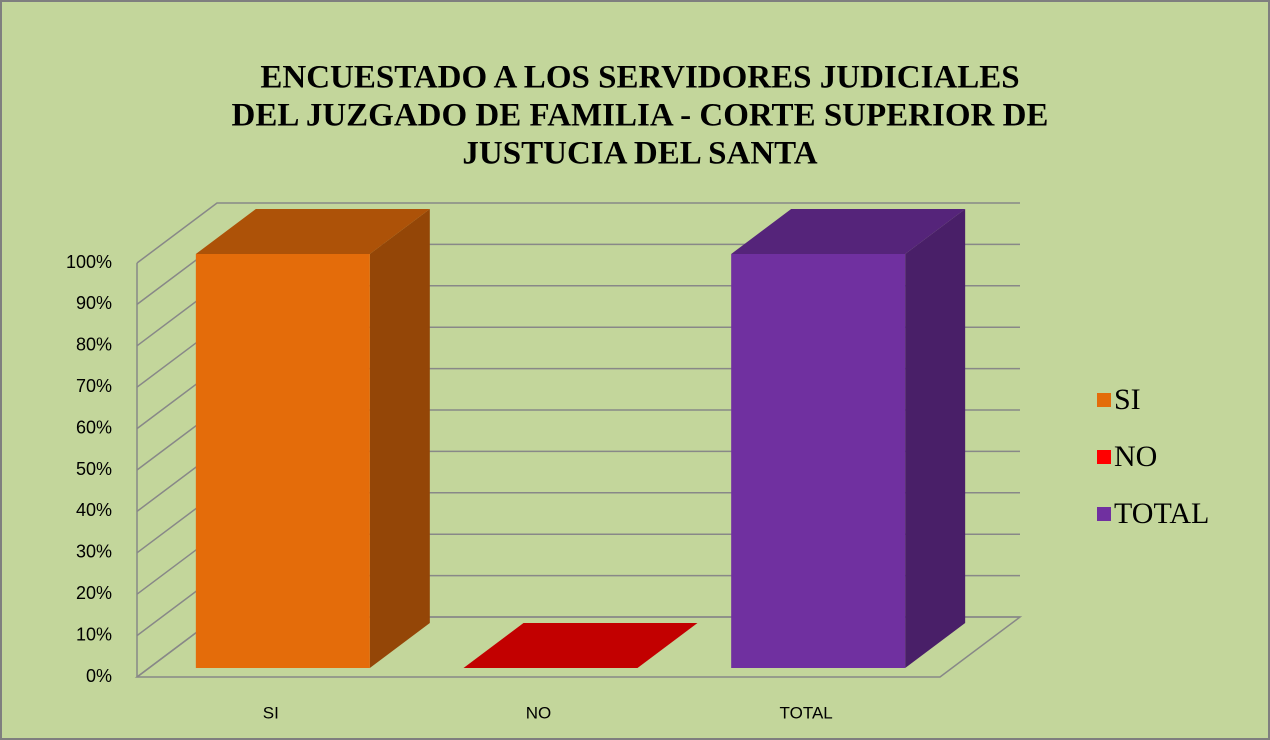 This screenshot has height=740, width=1270. Describe the element at coordinates (539, 712) in the screenshot. I see `x-tick-label: NO` at that location.